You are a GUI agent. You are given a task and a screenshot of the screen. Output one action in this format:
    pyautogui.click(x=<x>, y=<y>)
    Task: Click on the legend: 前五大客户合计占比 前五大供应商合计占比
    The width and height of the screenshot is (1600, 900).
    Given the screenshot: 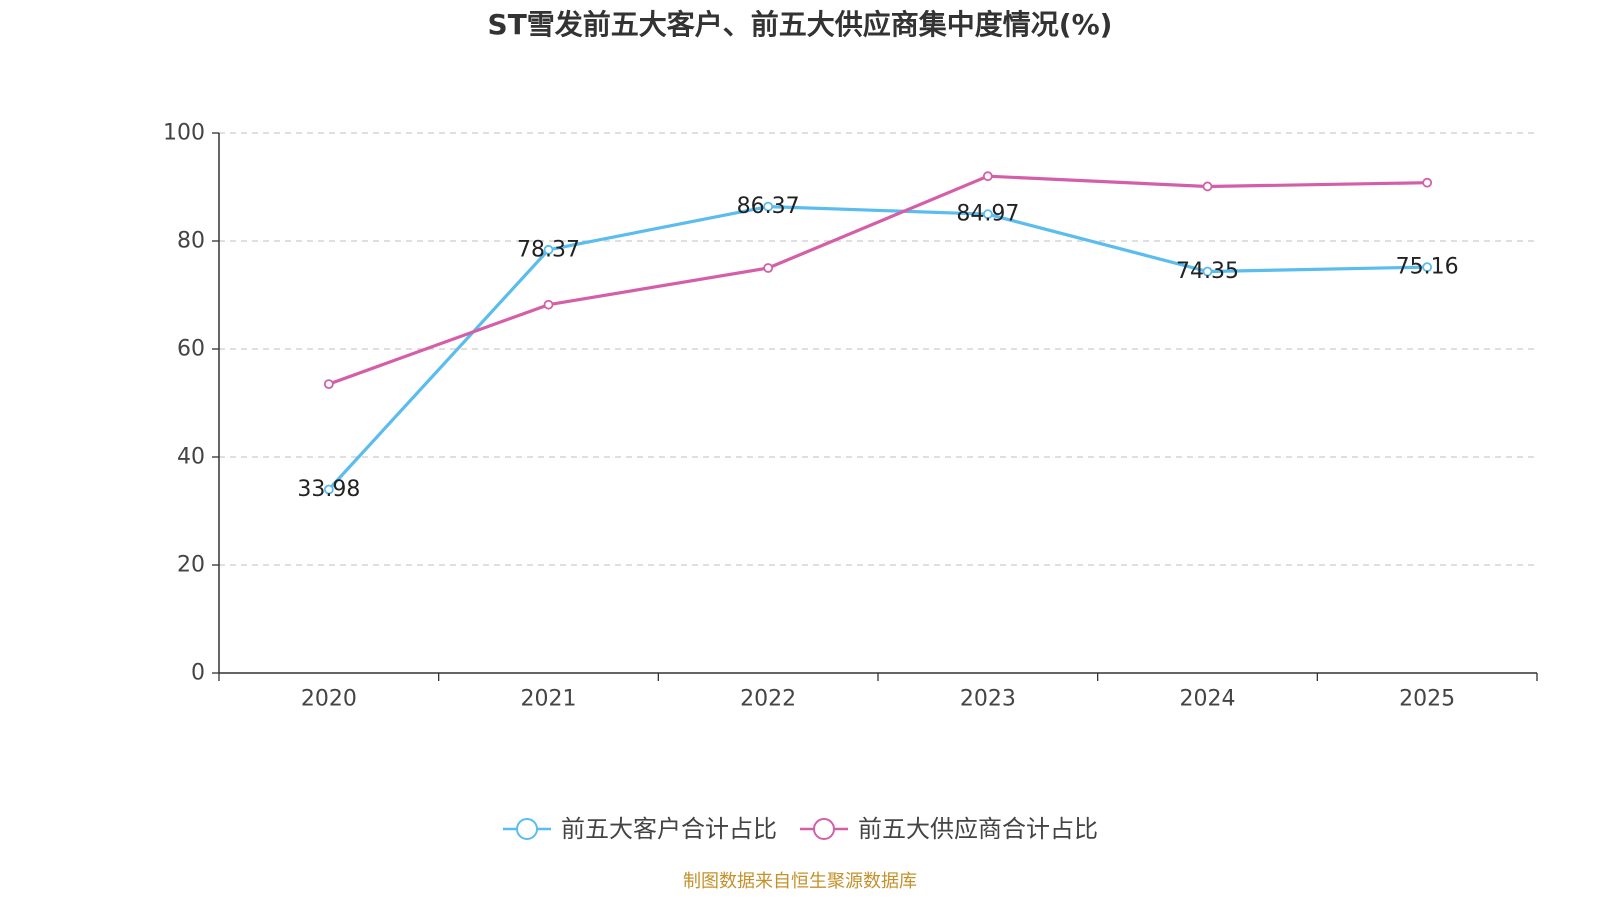 What is the action you would take?
    pyautogui.click(x=800, y=829)
    